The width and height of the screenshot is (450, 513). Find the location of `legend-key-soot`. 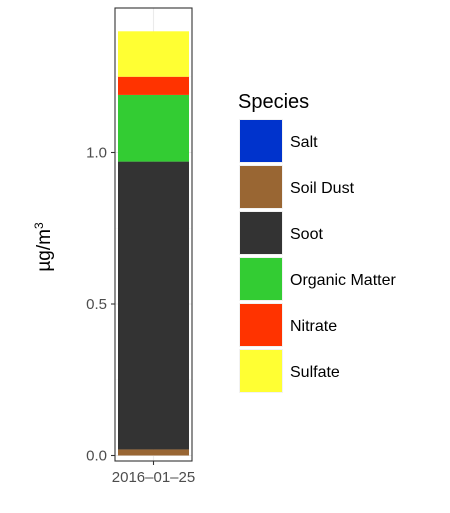

legend-key-soot is located at coordinates (261, 233).